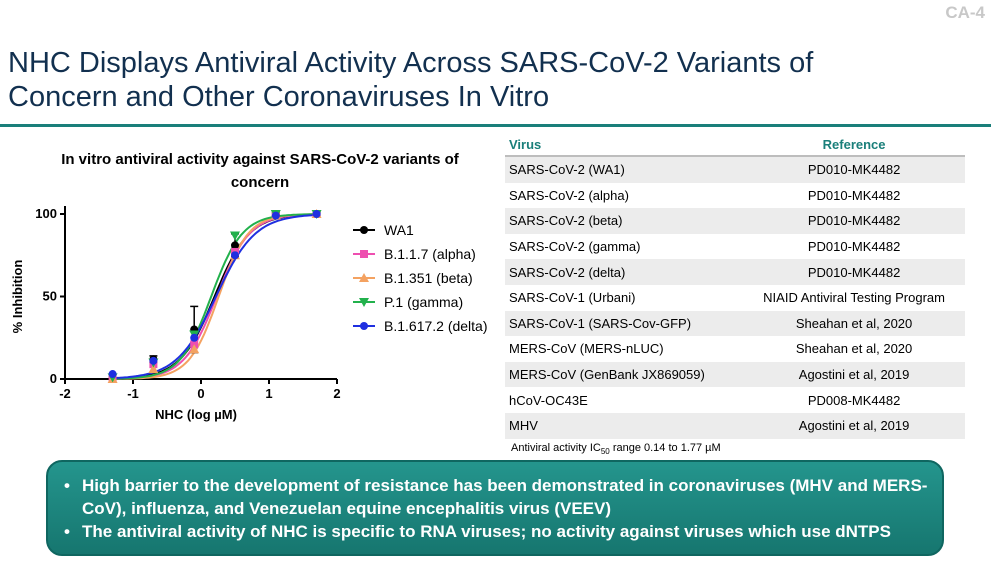 The height and width of the screenshot is (564, 991). I want to click on slide-id: CA-4, so click(965, 12).